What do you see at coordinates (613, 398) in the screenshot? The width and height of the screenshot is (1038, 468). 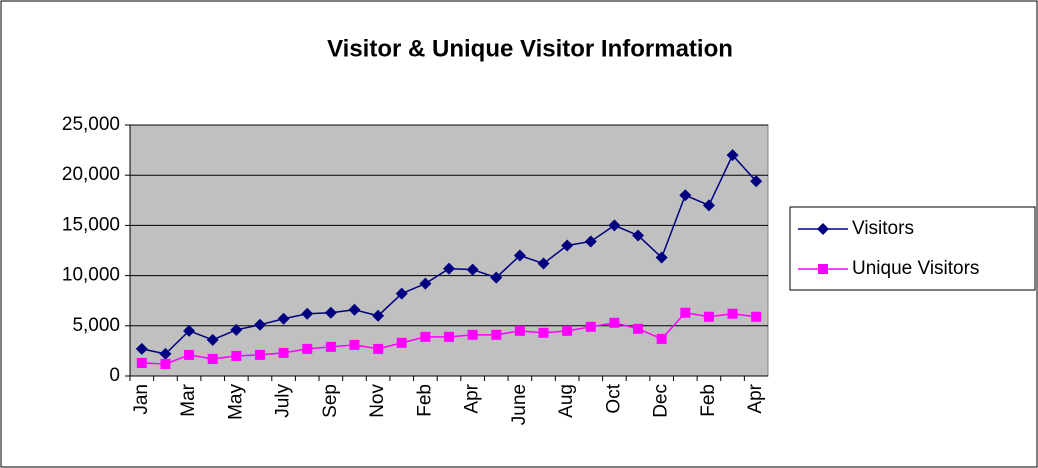 I see `x-tick-label: Oct` at bounding box center [613, 398].